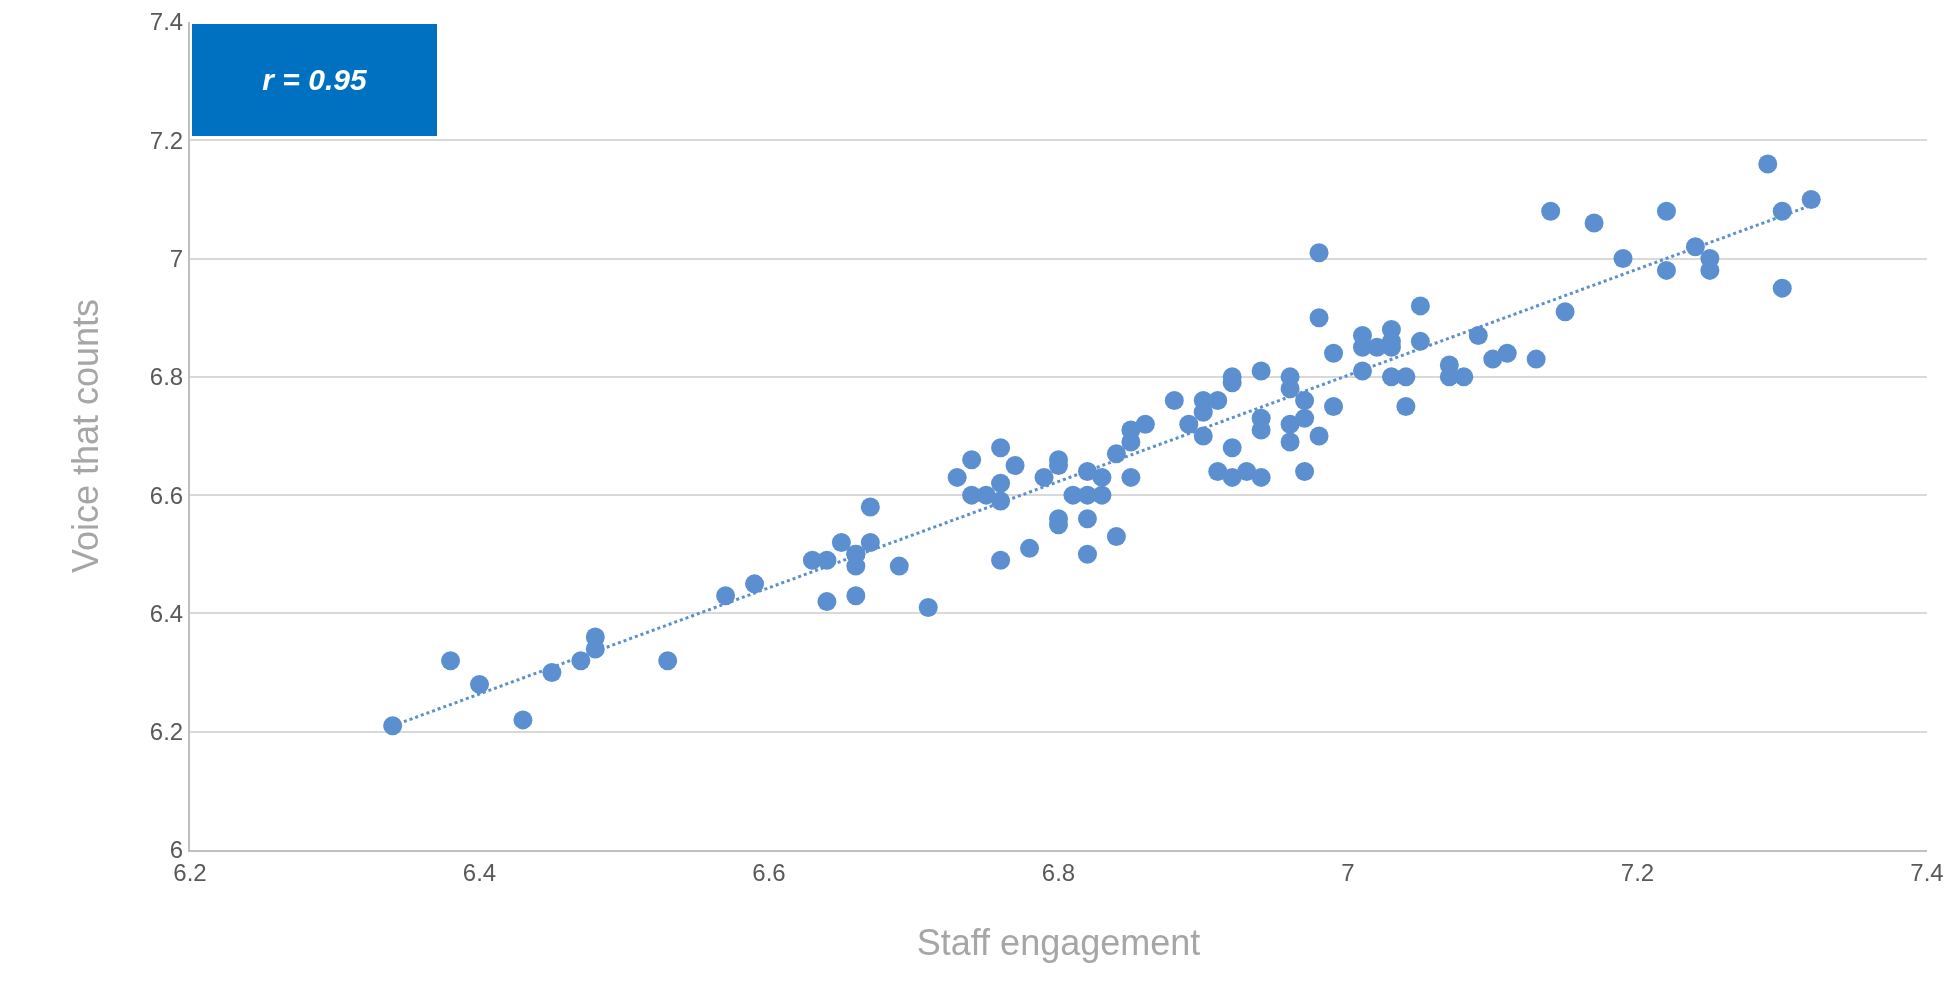  What do you see at coordinates (166, 613) in the screenshot?
I see `y-tick-label: 6.4` at bounding box center [166, 613].